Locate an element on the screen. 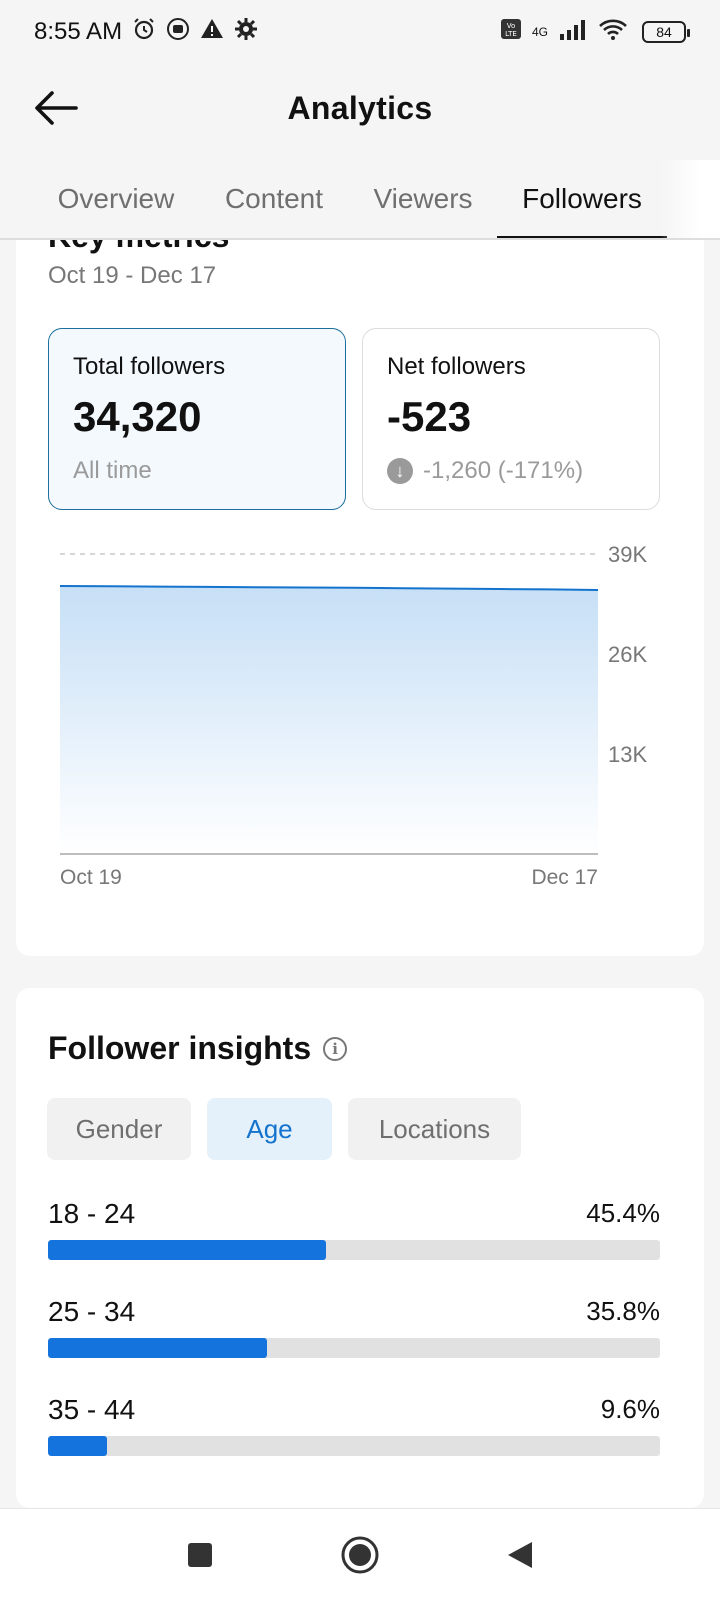 The image size is (720, 1600). insights-header: Follower insights i is located at coordinates (198, 1048).